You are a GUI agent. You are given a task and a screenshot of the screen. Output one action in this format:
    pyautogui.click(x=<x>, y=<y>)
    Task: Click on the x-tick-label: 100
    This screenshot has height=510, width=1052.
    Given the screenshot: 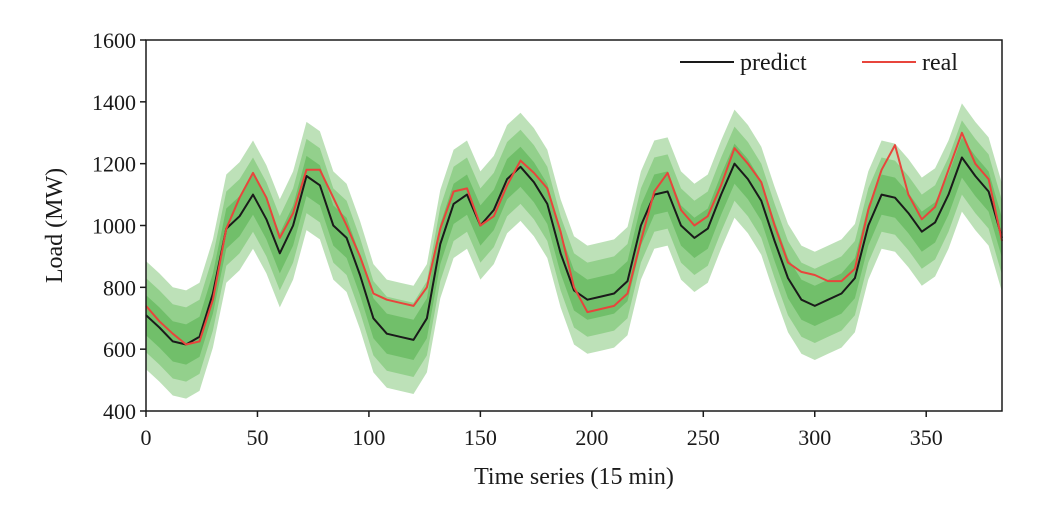 What is the action you would take?
    pyautogui.click(x=368, y=437)
    